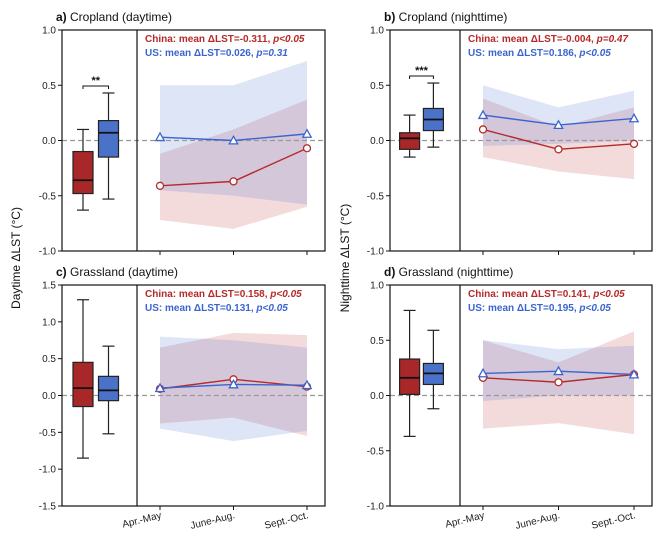 The height and width of the screenshot is (543, 662). Describe the element at coordinates (612, 39) in the screenshot. I see `china-p-value: p=0.47` at that location.